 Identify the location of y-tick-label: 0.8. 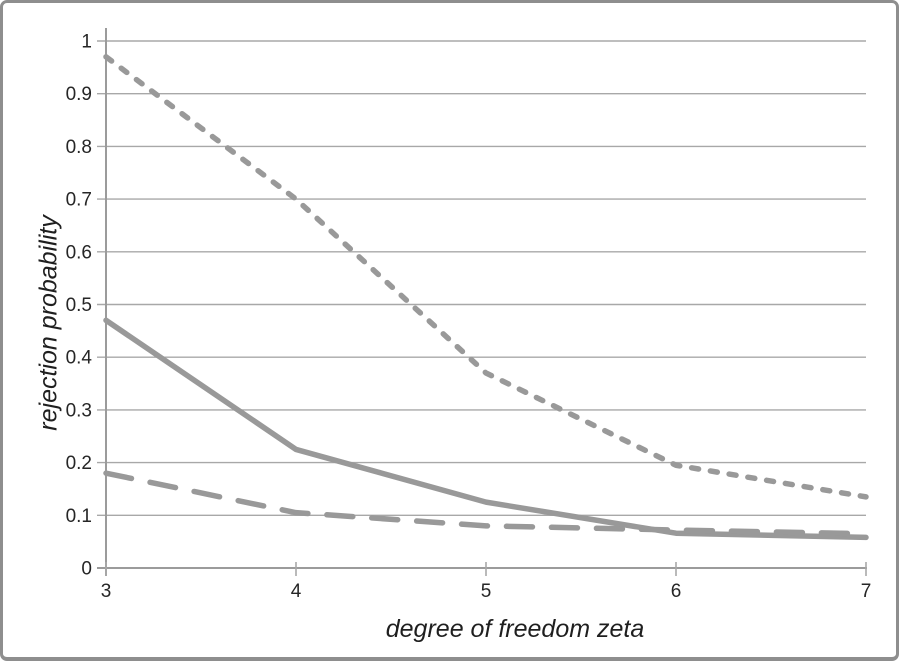
(79, 147).